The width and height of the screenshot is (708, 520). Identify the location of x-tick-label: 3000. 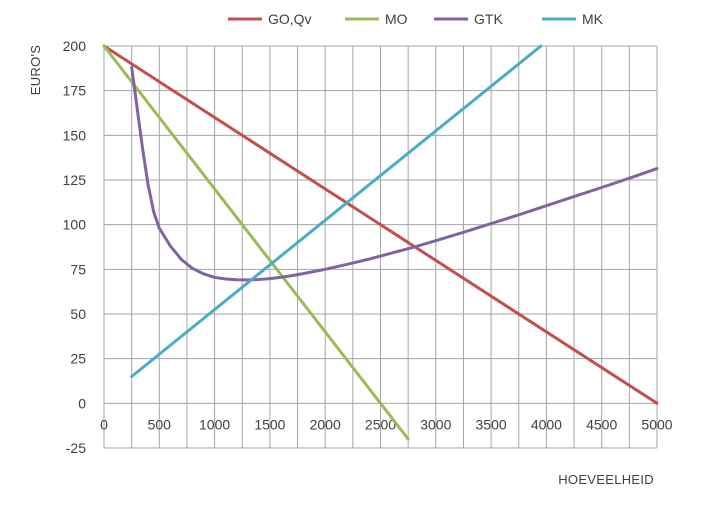
(435, 424).